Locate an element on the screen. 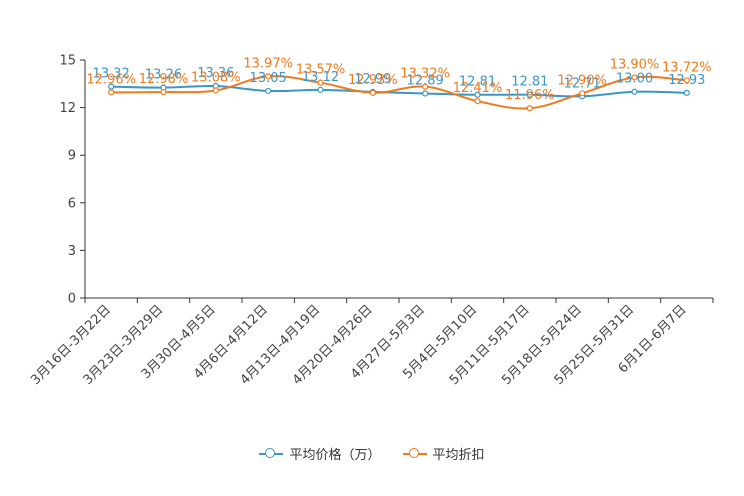 The image size is (744, 496). legend-item-discount: 平均折扣 is located at coordinates (443, 453).